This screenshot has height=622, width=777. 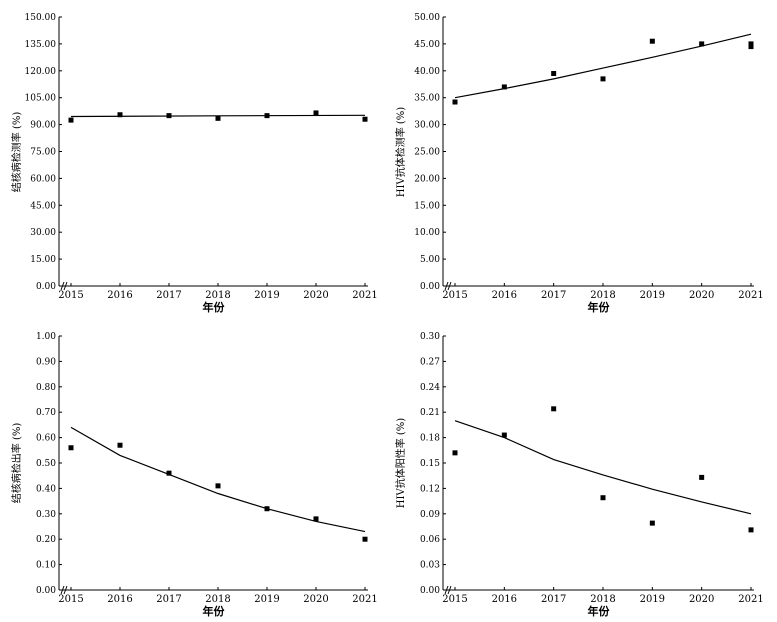 What do you see at coordinates (46, 413) in the screenshot?
I see `y-tick-label: 0.70` at bounding box center [46, 413].